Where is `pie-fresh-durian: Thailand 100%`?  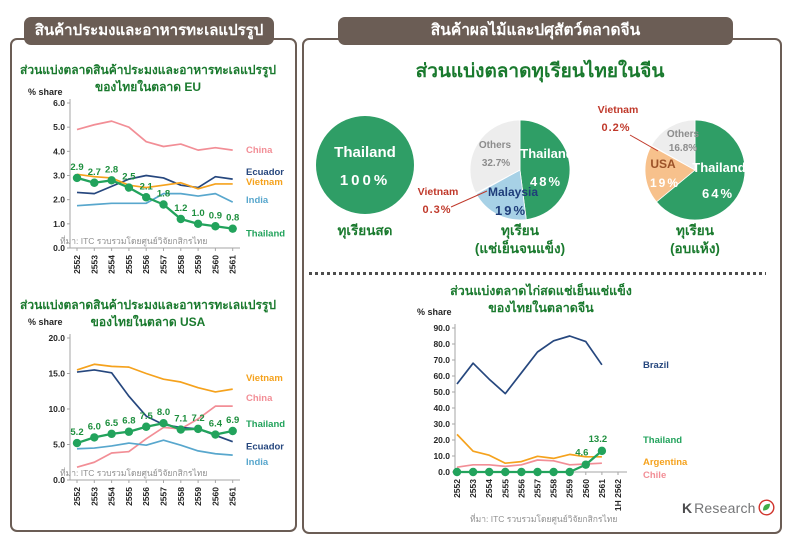 pie-fresh-durian: Thailand 100% is located at coordinates (365, 165).